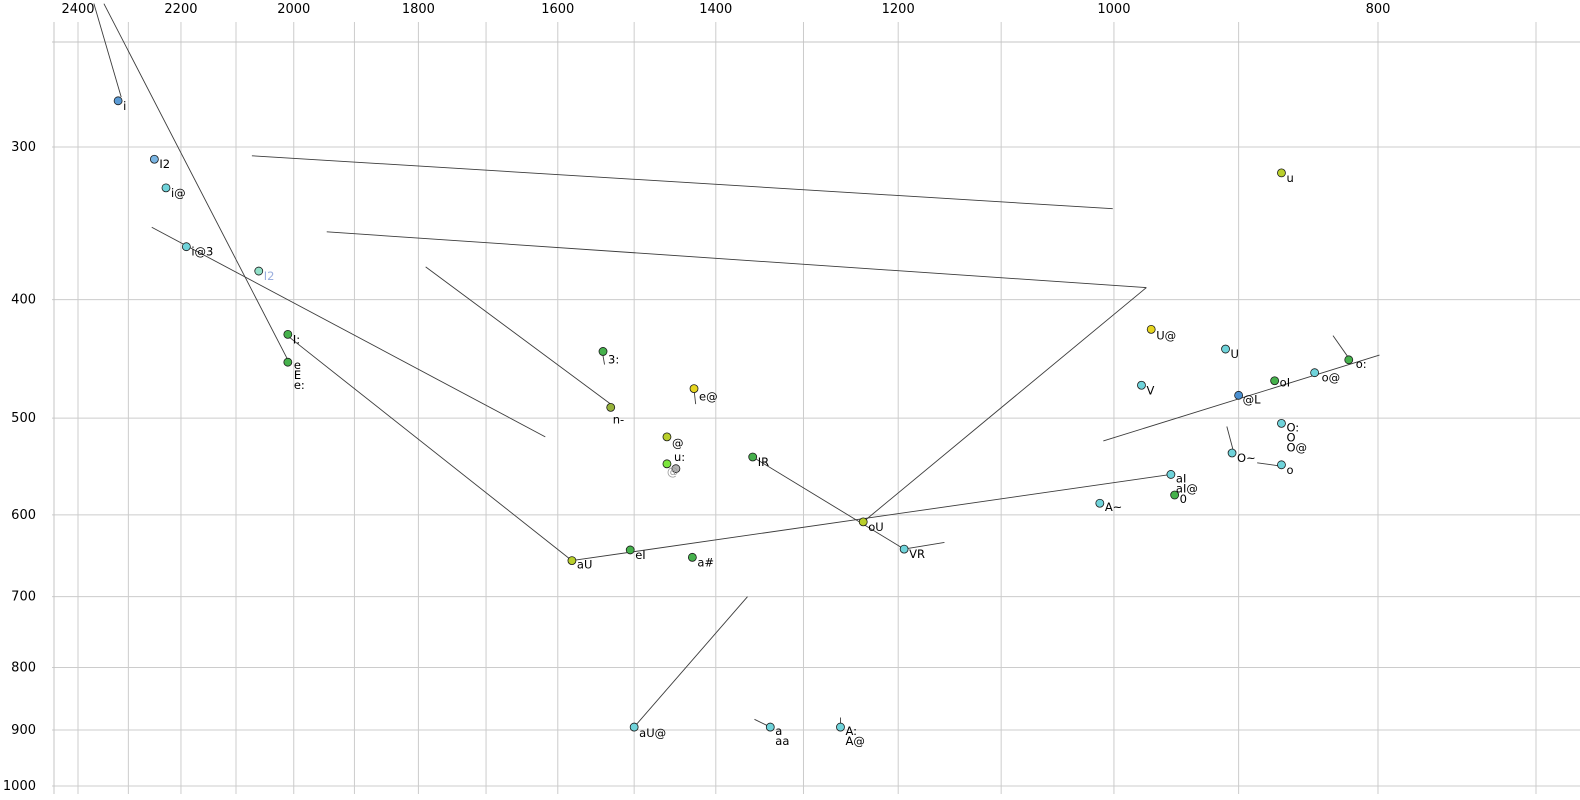  What do you see at coordinates (898, 9) in the screenshot?
I see `x-axis-tick-label: 1200` at bounding box center [898, 9].